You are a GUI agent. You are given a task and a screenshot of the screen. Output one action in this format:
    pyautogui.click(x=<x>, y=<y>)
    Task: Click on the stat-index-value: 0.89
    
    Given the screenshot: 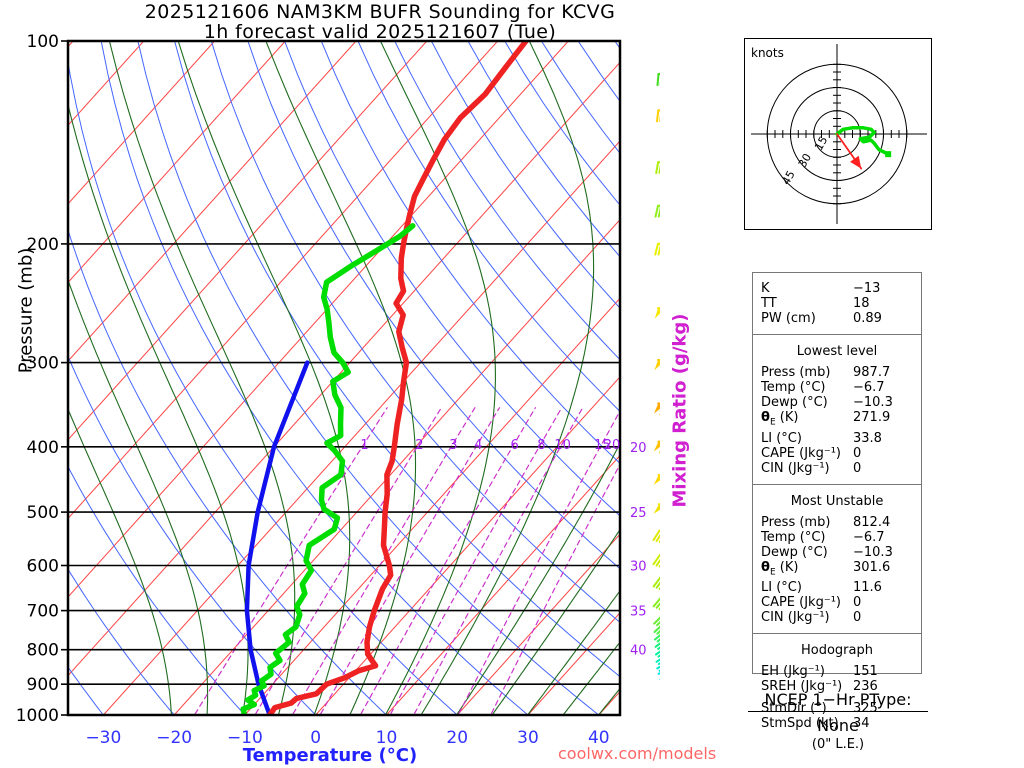 What is the action you would take?
    pyautogui.click(x=867, y=318)
    